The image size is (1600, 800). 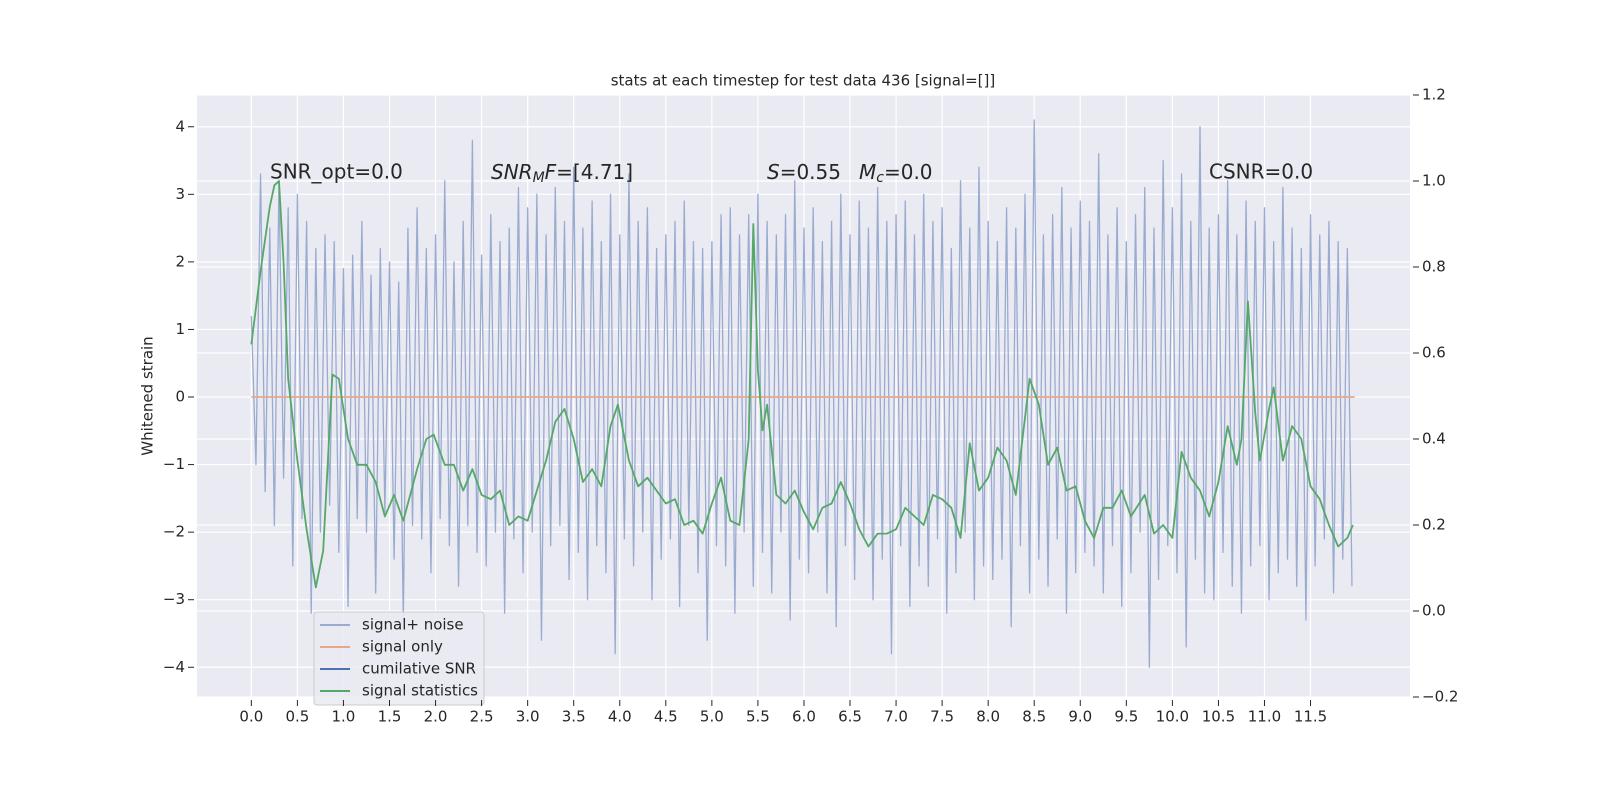 I want to click on y-axis-label: Whitened strain, so click(x=148, y=395).